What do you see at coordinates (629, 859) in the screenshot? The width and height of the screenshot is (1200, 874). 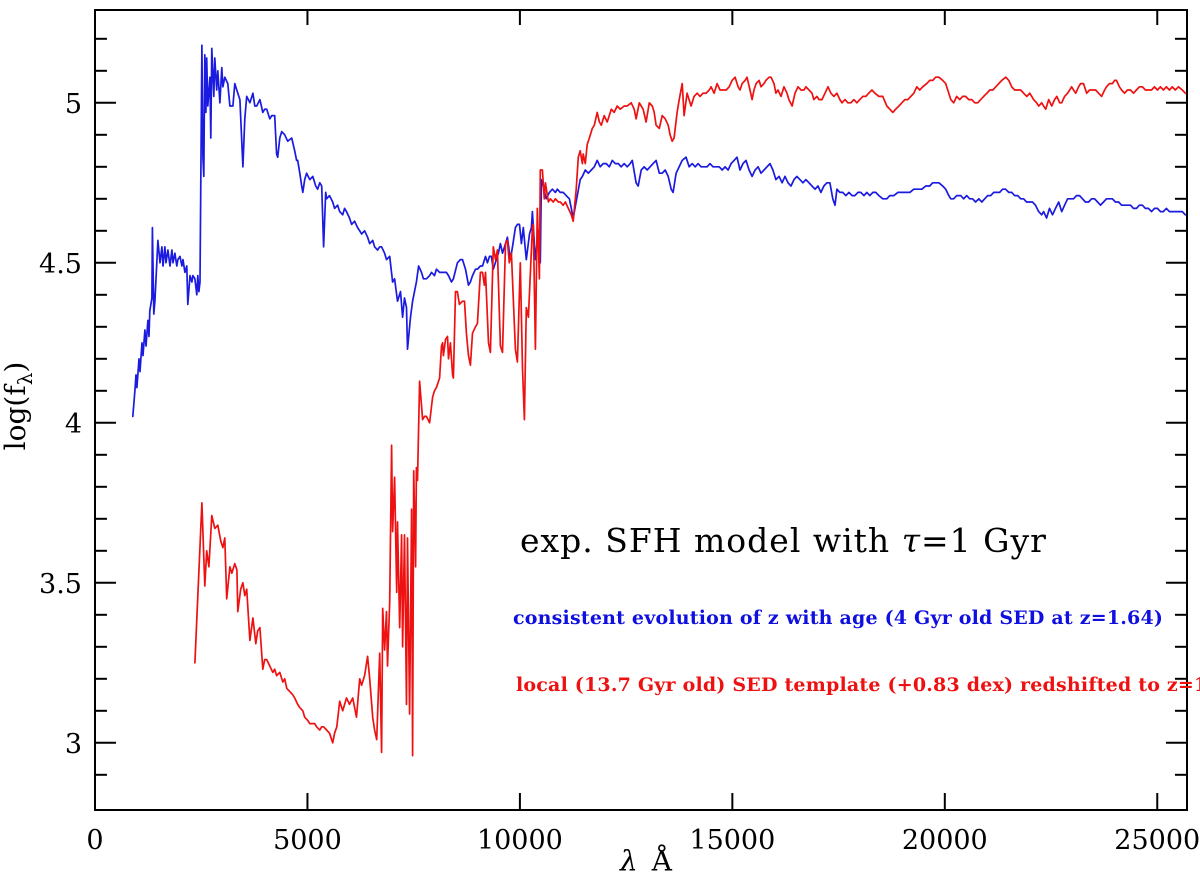 I see `x-axis-label-lambda: λ` at bounding box center [629, 859].